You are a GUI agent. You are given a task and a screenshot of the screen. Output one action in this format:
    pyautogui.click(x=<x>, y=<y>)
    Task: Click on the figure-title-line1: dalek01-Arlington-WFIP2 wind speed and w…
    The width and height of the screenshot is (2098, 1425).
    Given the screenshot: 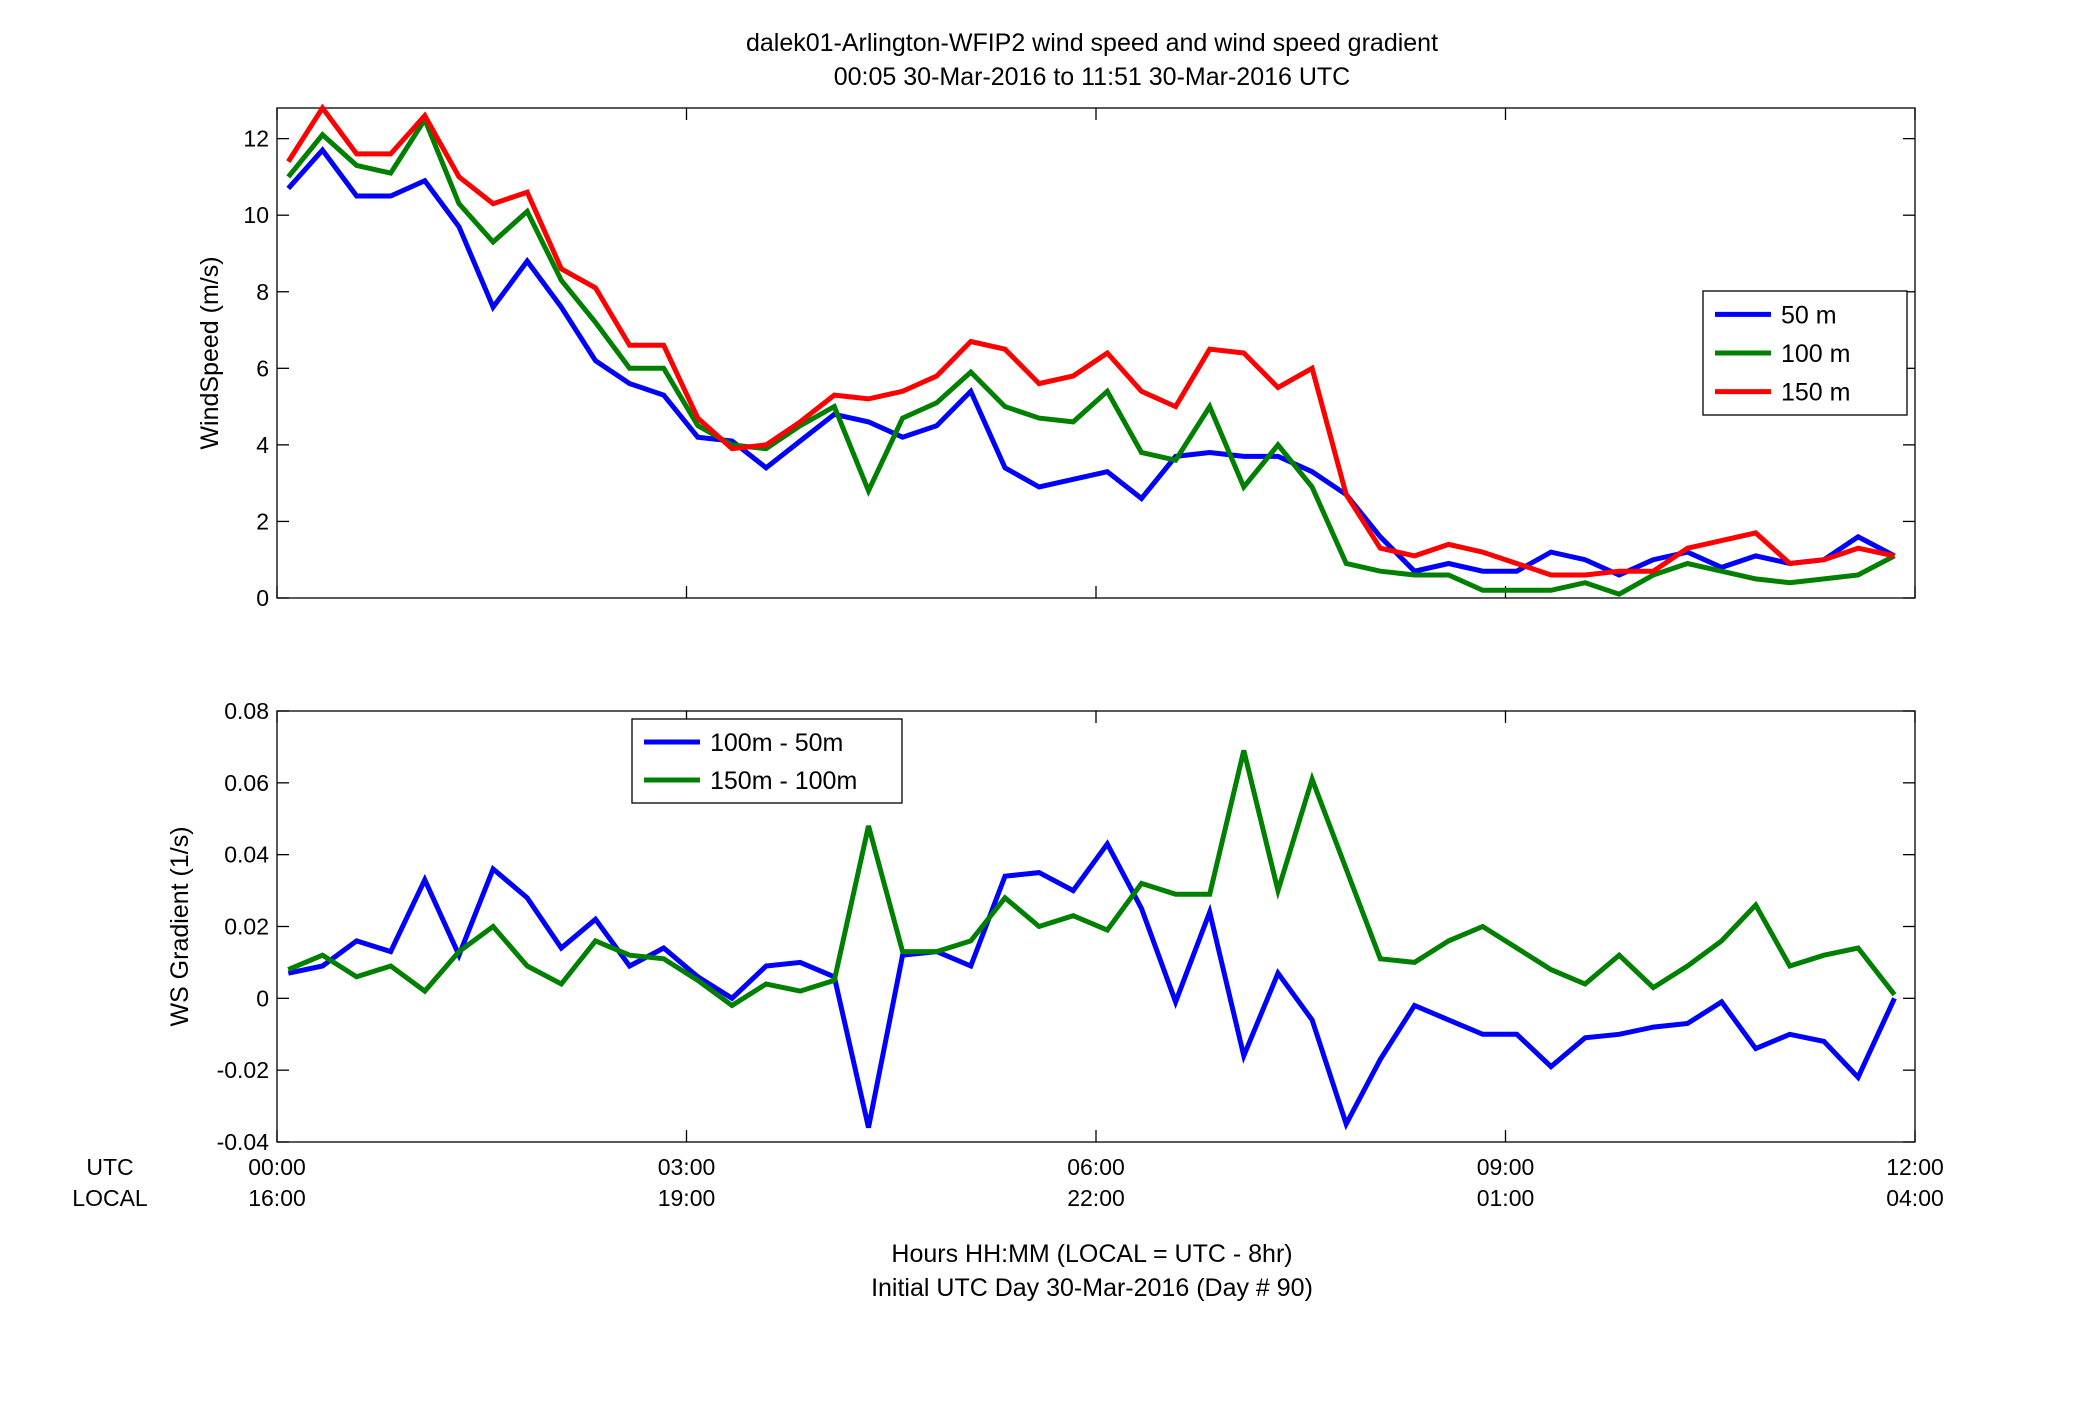 What is the action you would take?
    pyautogui.click(x=1092, y=43)
    